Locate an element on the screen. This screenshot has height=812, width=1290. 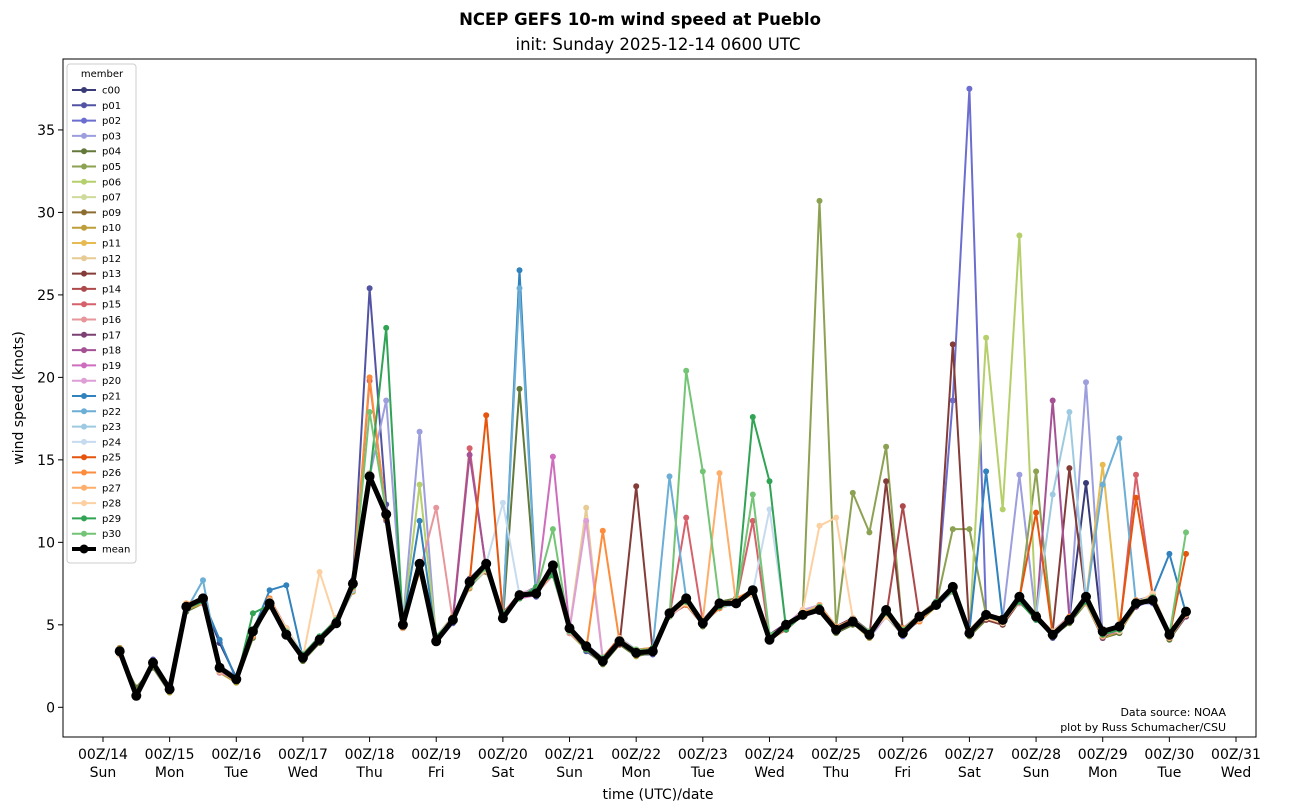
data-point-p23 is located at coordinates (1069, 412).